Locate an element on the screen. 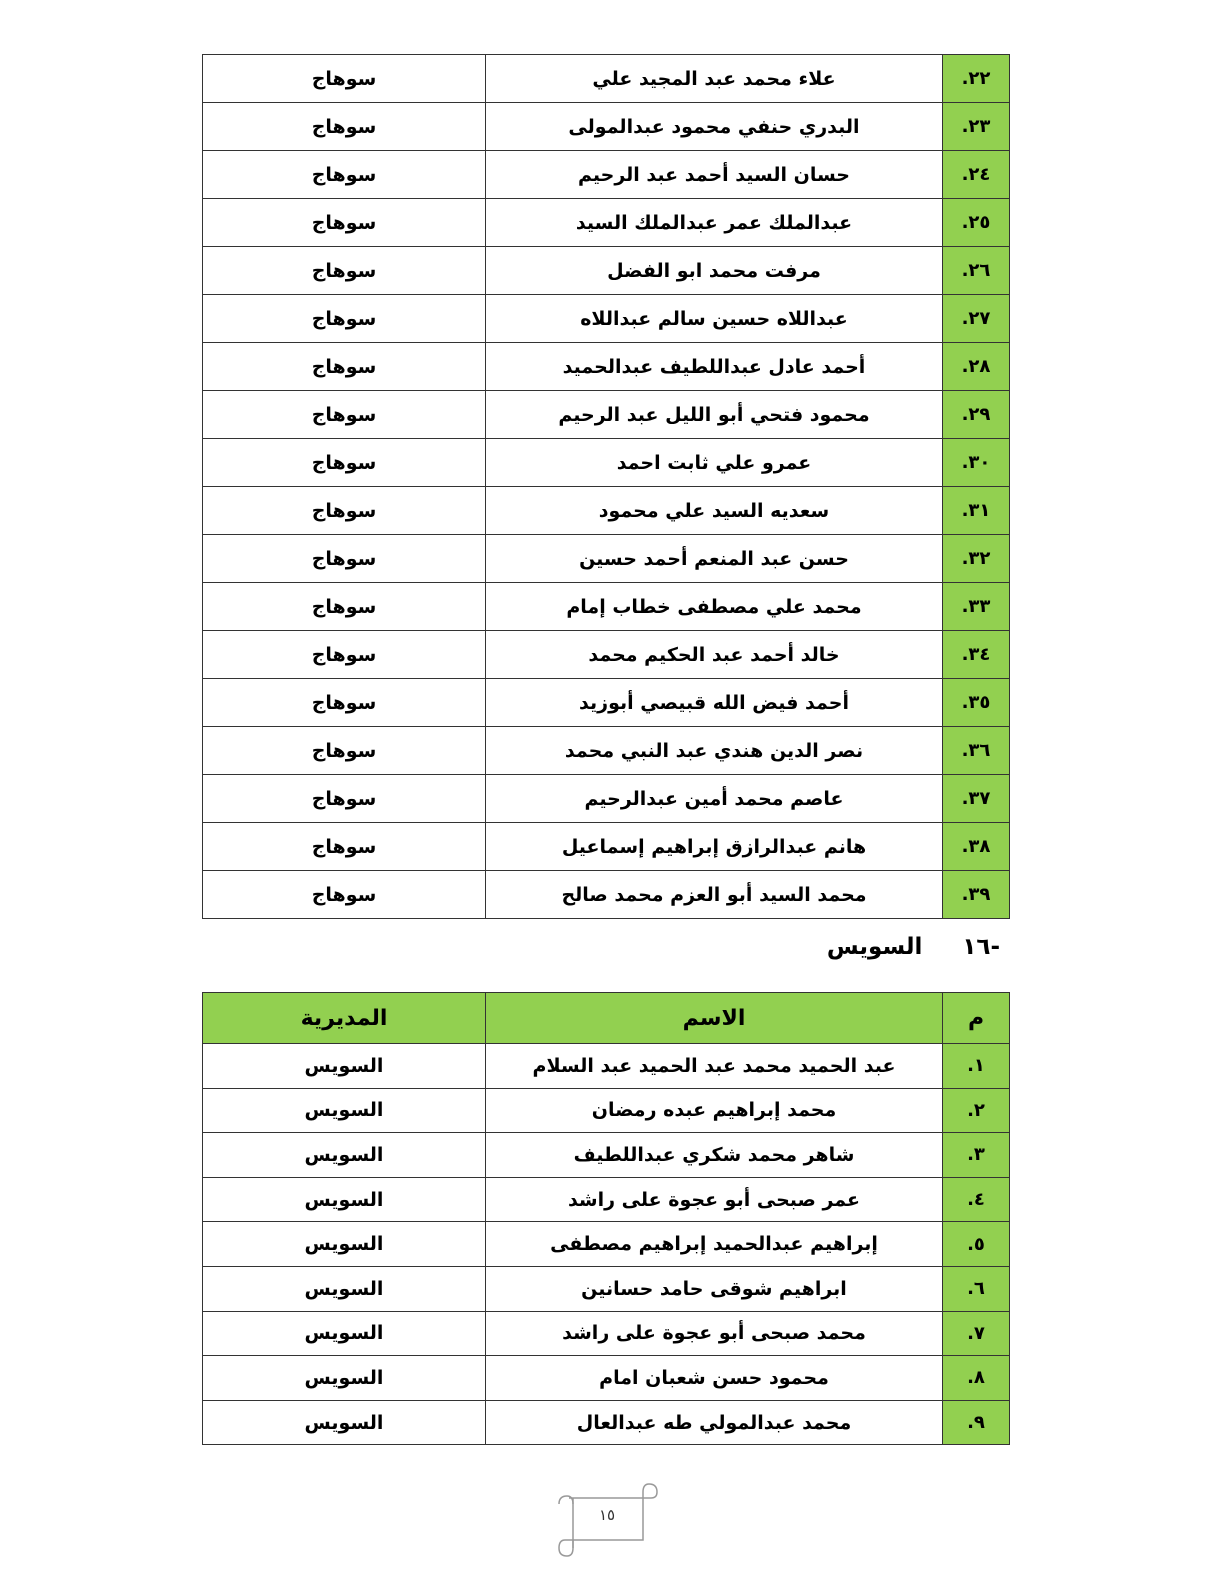  person-name: ابراهيم شوقى حامد حسانين is located at coordinates (714, 1288).